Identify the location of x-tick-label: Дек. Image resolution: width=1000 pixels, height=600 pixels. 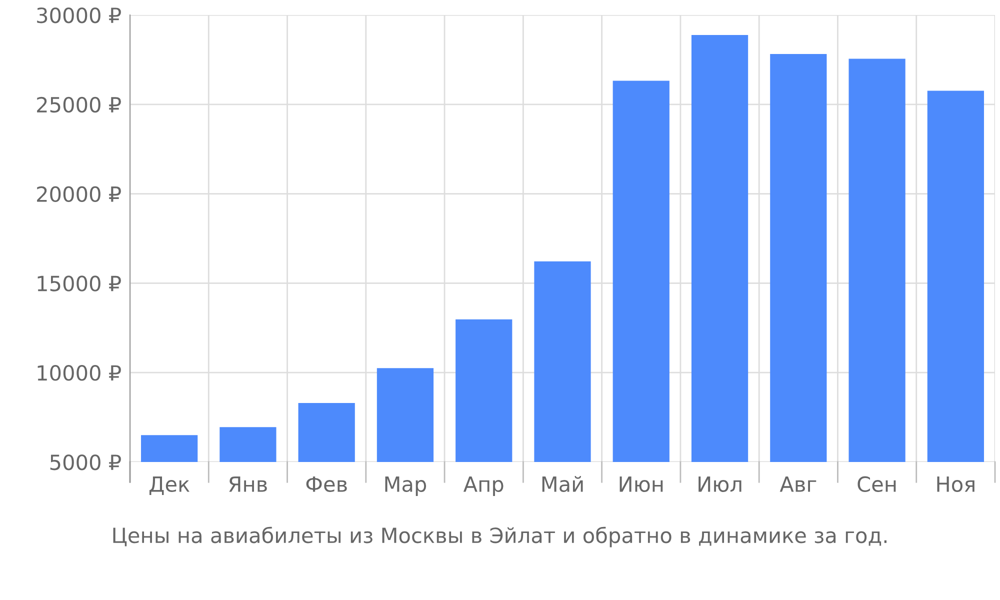
(170, 485).